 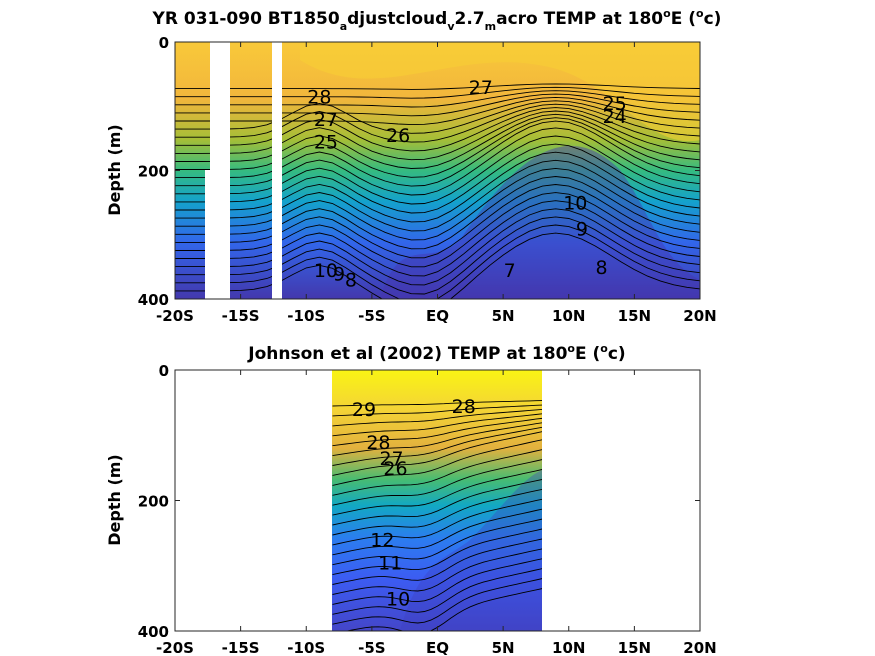 I want to click on contour-label: 7, so click(x=510, y=271).